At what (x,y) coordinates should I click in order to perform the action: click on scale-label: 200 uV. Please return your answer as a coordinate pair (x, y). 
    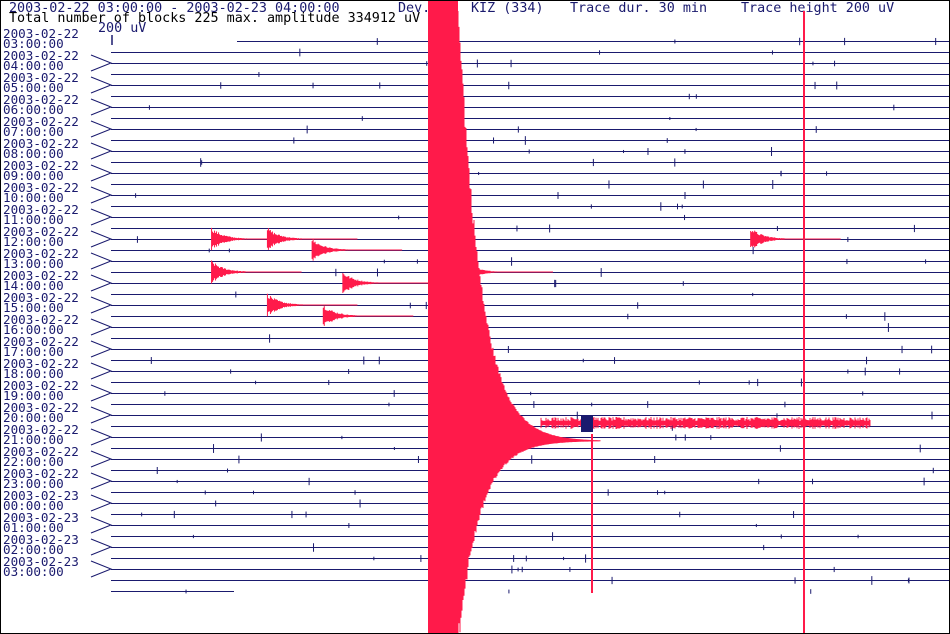
    Looking at the image, I should click on (122, 28).